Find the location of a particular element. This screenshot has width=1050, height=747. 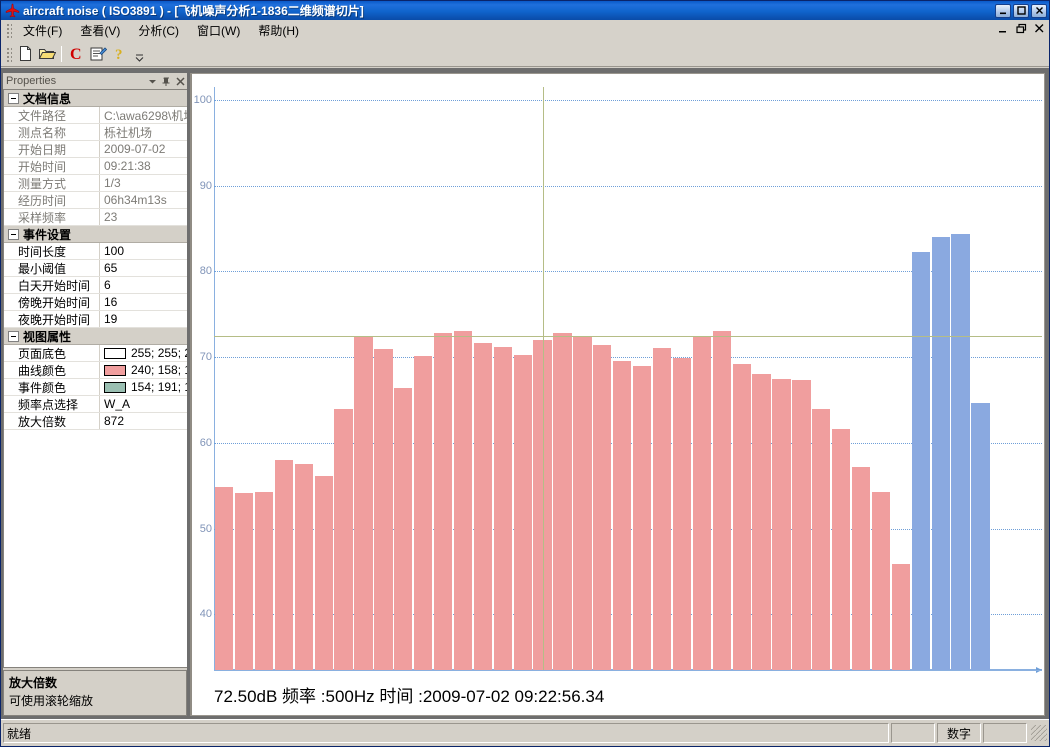

menu-help: 帮助(H) is located at coordinates (278, 30).